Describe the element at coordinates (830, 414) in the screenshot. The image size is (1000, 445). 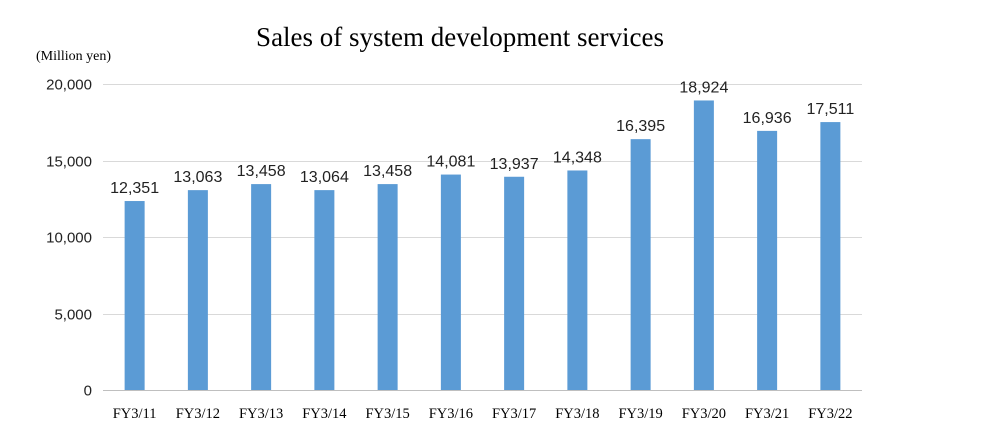
I see `x-tick-label: FY3/22` at that location.